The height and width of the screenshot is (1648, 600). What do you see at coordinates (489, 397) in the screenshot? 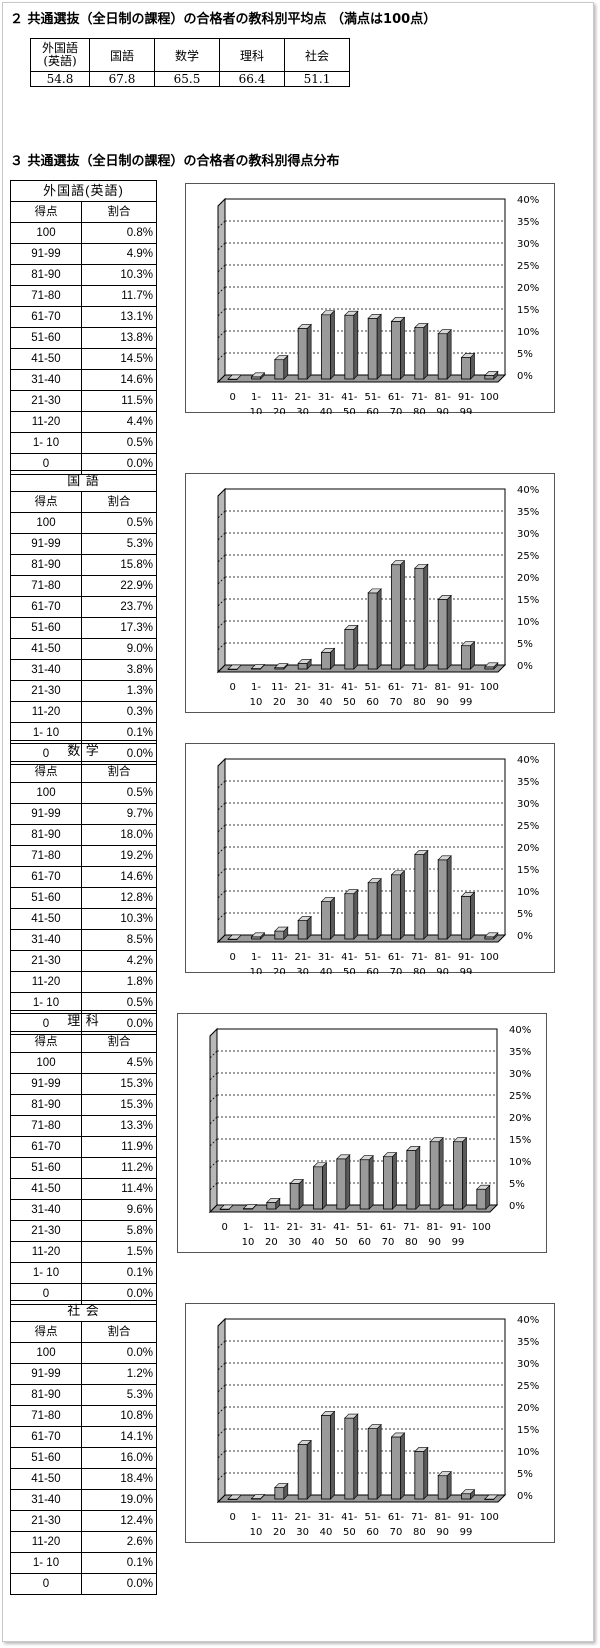
I see `x-tick-label: 100` at bounding box center [489, 397].